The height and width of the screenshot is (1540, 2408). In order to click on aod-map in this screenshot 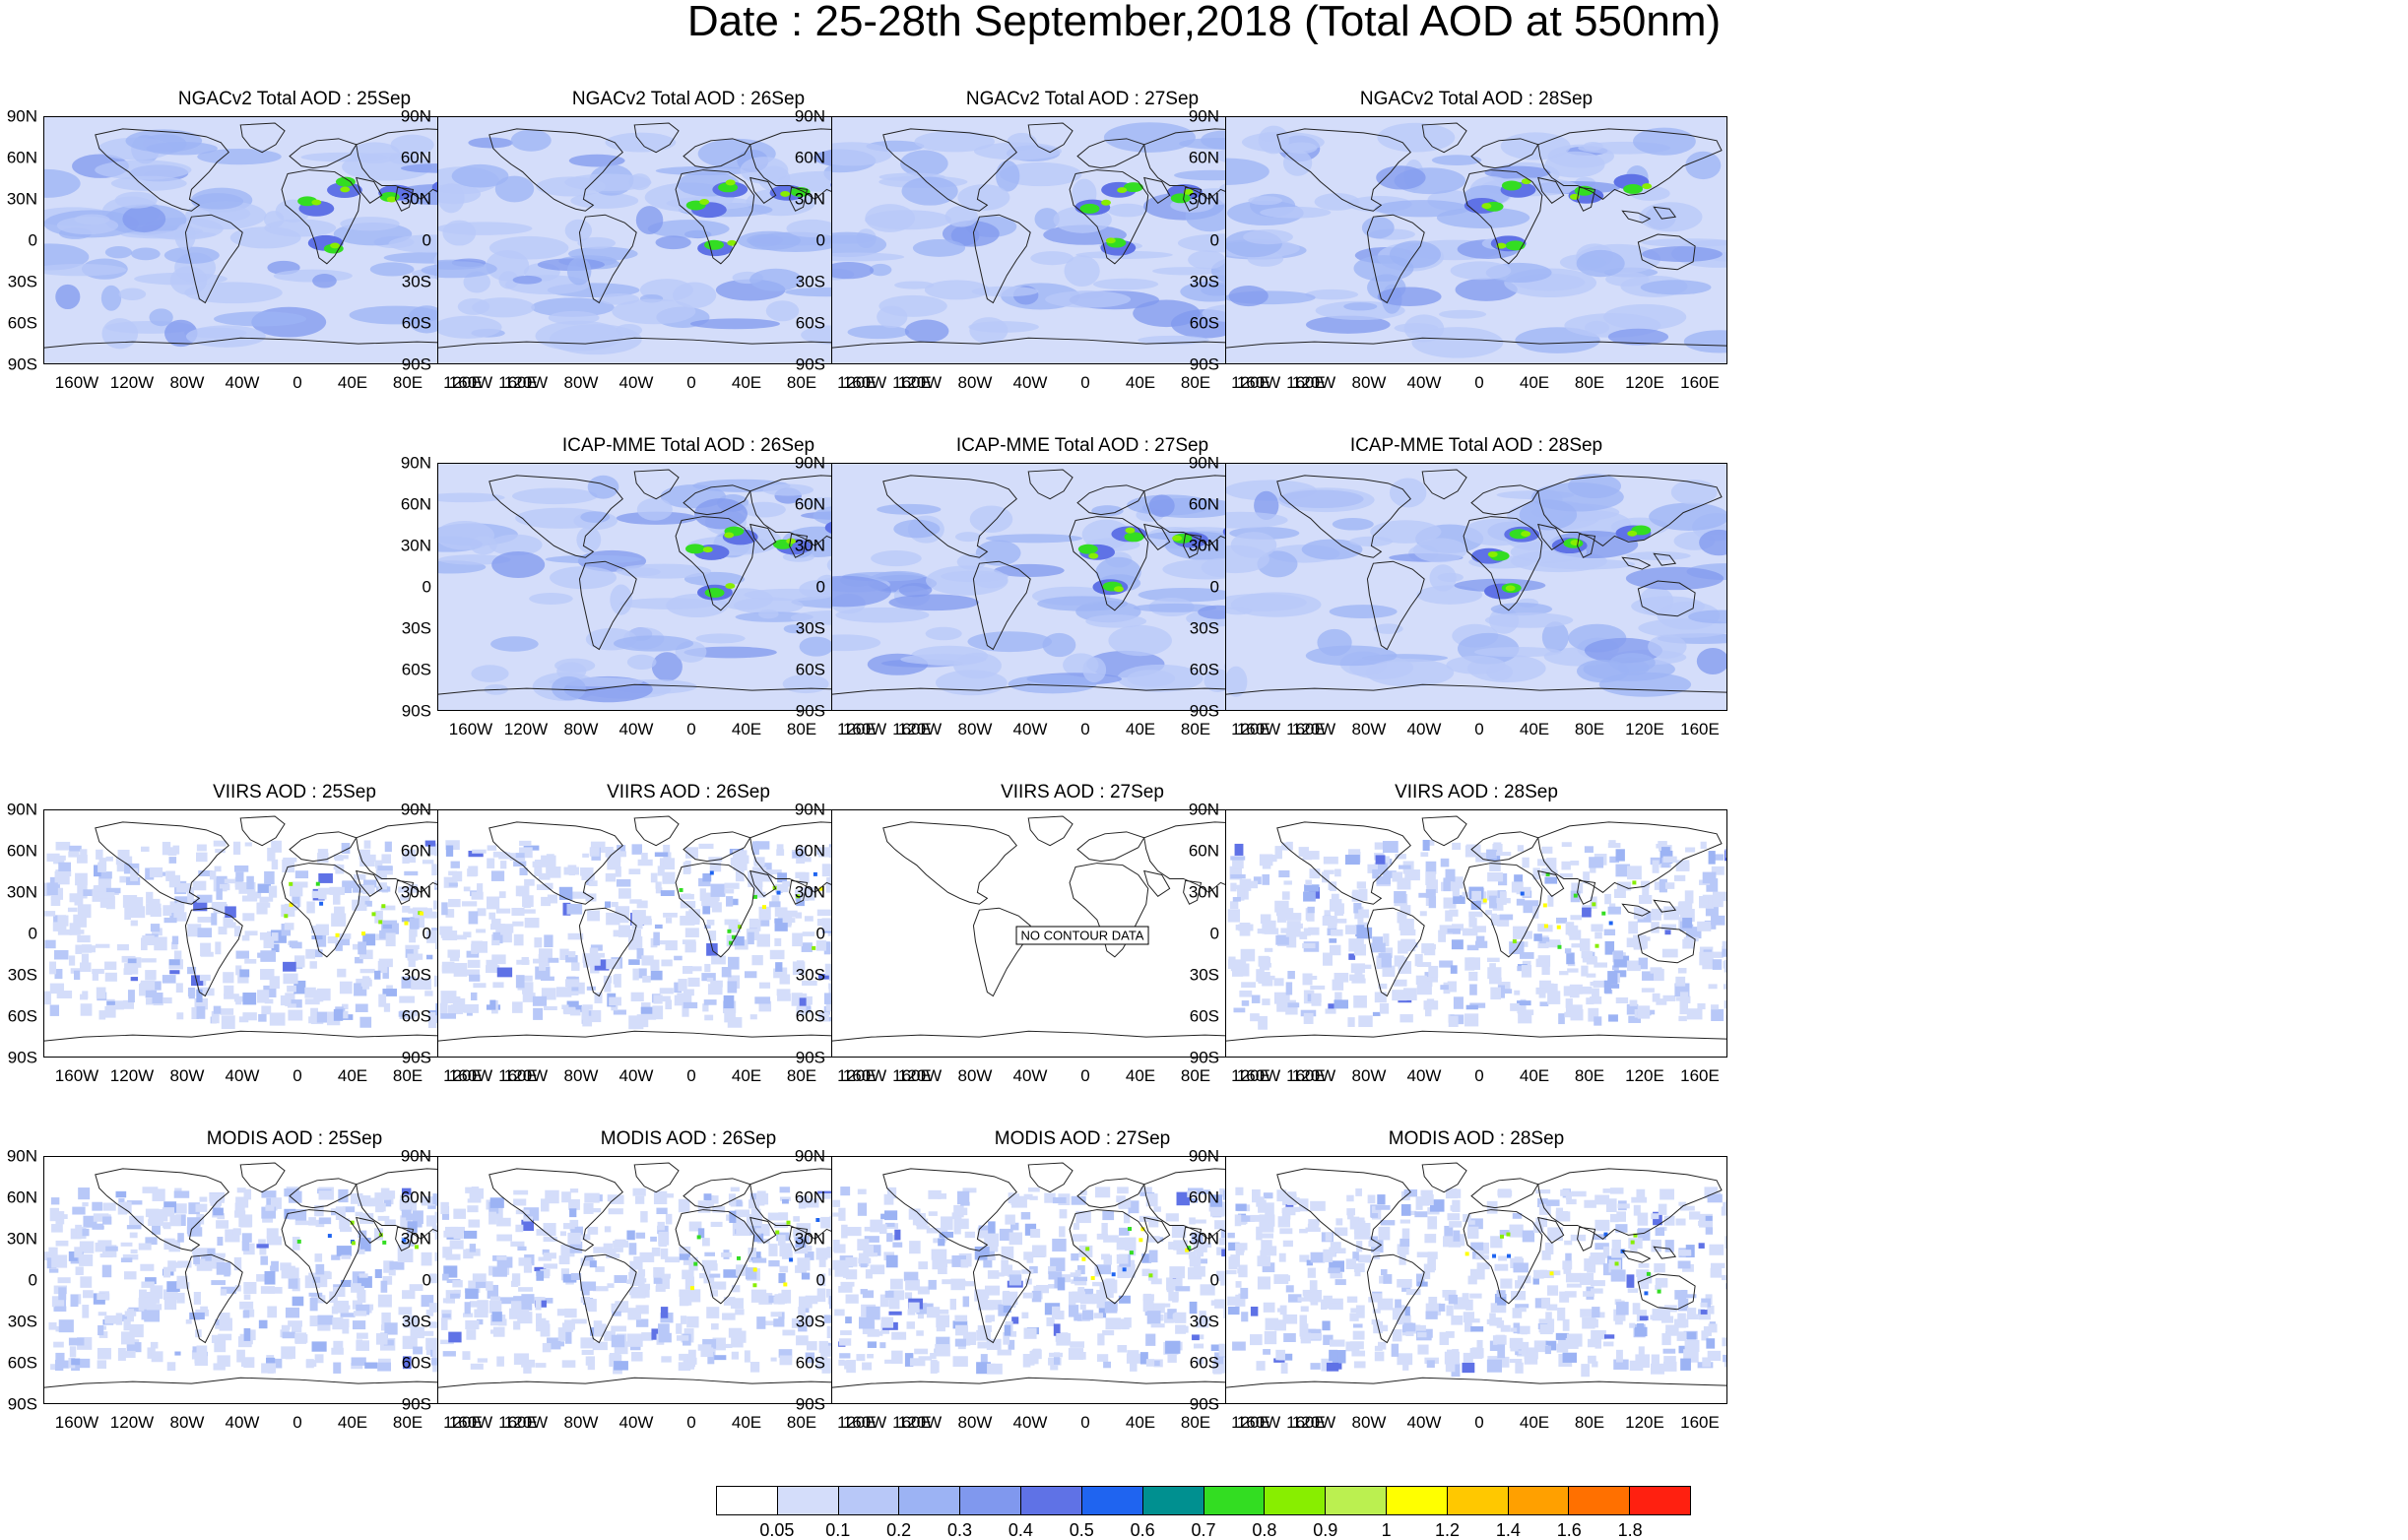, I will do `click(1476, 1280)`.